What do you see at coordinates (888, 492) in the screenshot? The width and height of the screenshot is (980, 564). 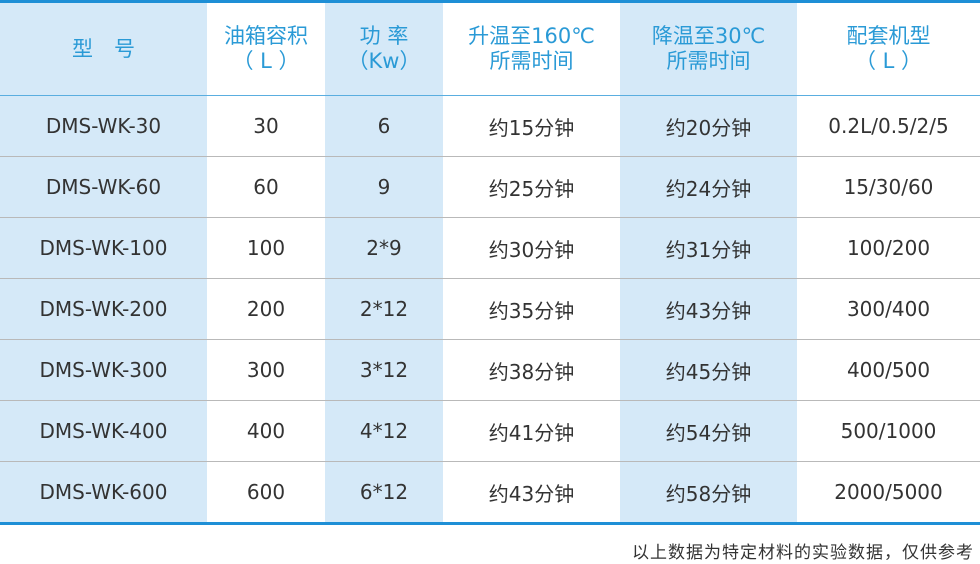 I see `cell-compatible-models: 2000/5000` at bounding box center [888, 492].